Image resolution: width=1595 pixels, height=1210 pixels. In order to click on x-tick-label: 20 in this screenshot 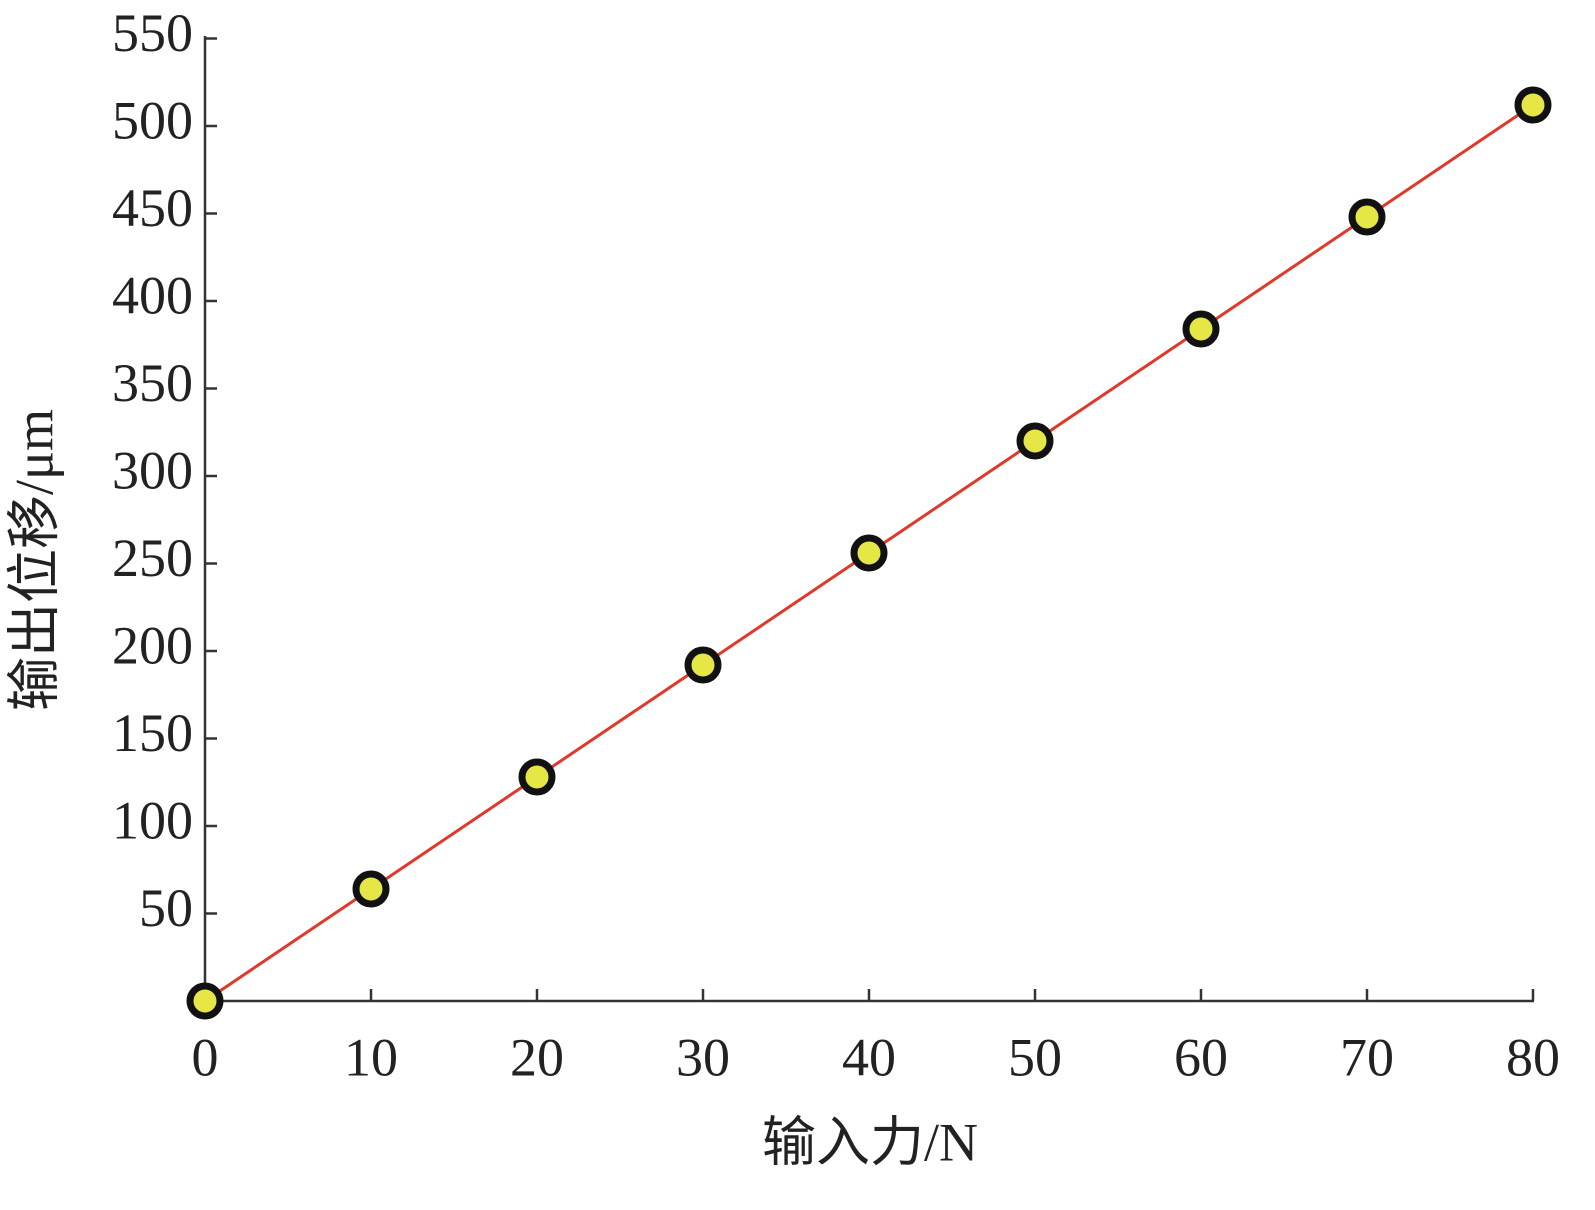, I will do `click(537, 1057)`.